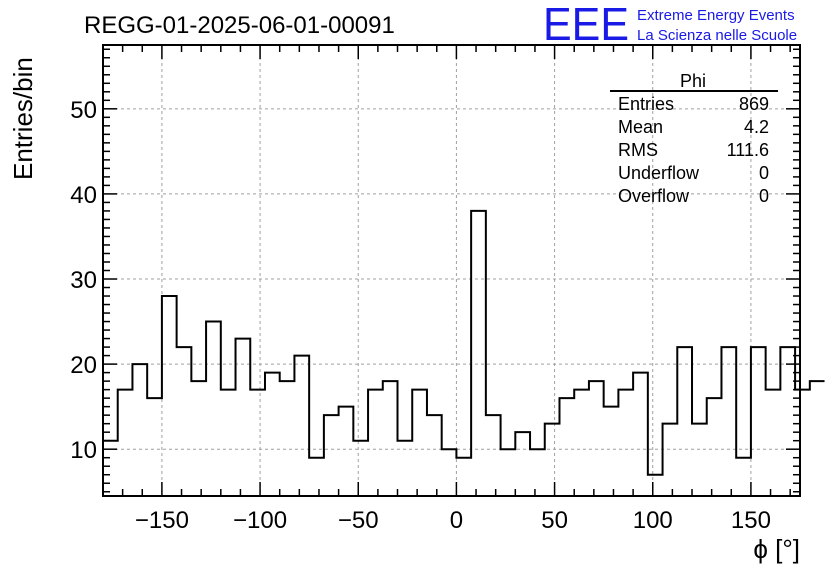  Describe the element at coordinates (586, 25) in the screenshot. I see `logo-mark: EEE` at that location.